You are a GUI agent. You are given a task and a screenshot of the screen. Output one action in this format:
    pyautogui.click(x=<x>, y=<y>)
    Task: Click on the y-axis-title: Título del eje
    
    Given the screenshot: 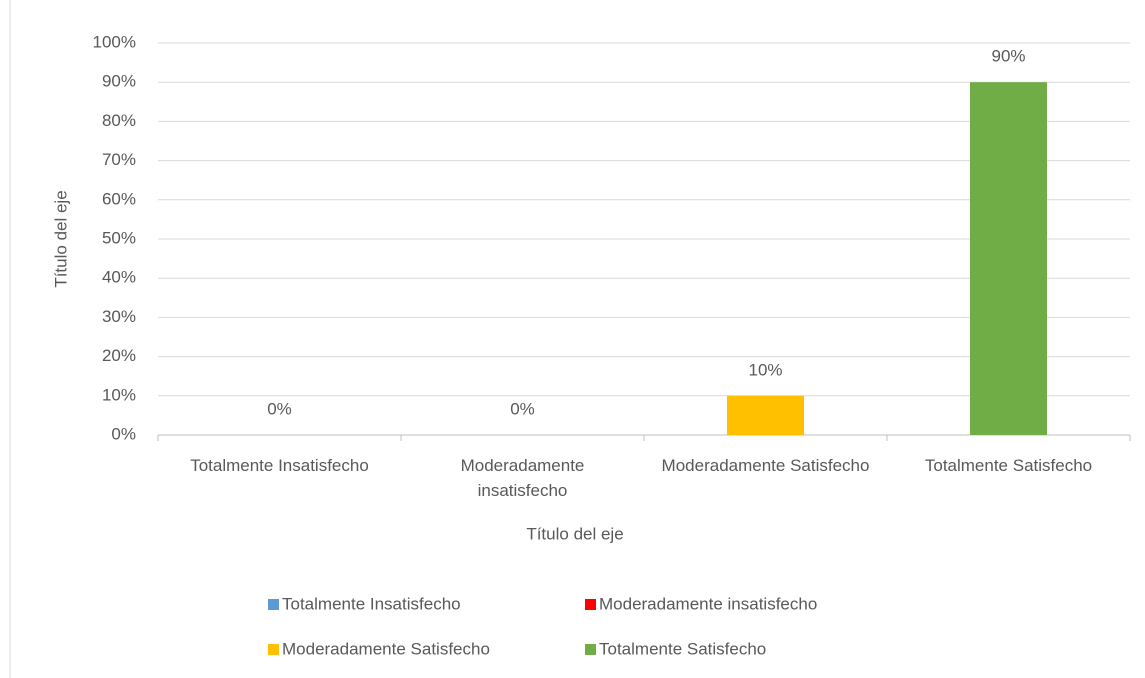 What is the action you would take?
    pyautogui.click(x=60, y=238)
    